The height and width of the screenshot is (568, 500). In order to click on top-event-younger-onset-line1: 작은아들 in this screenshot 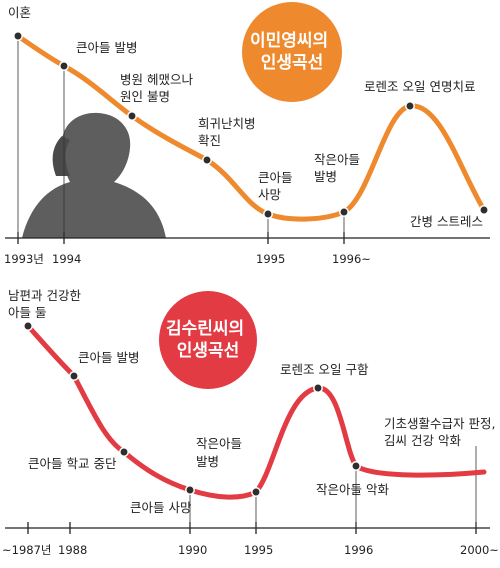, I will do `click(337, 159)`.